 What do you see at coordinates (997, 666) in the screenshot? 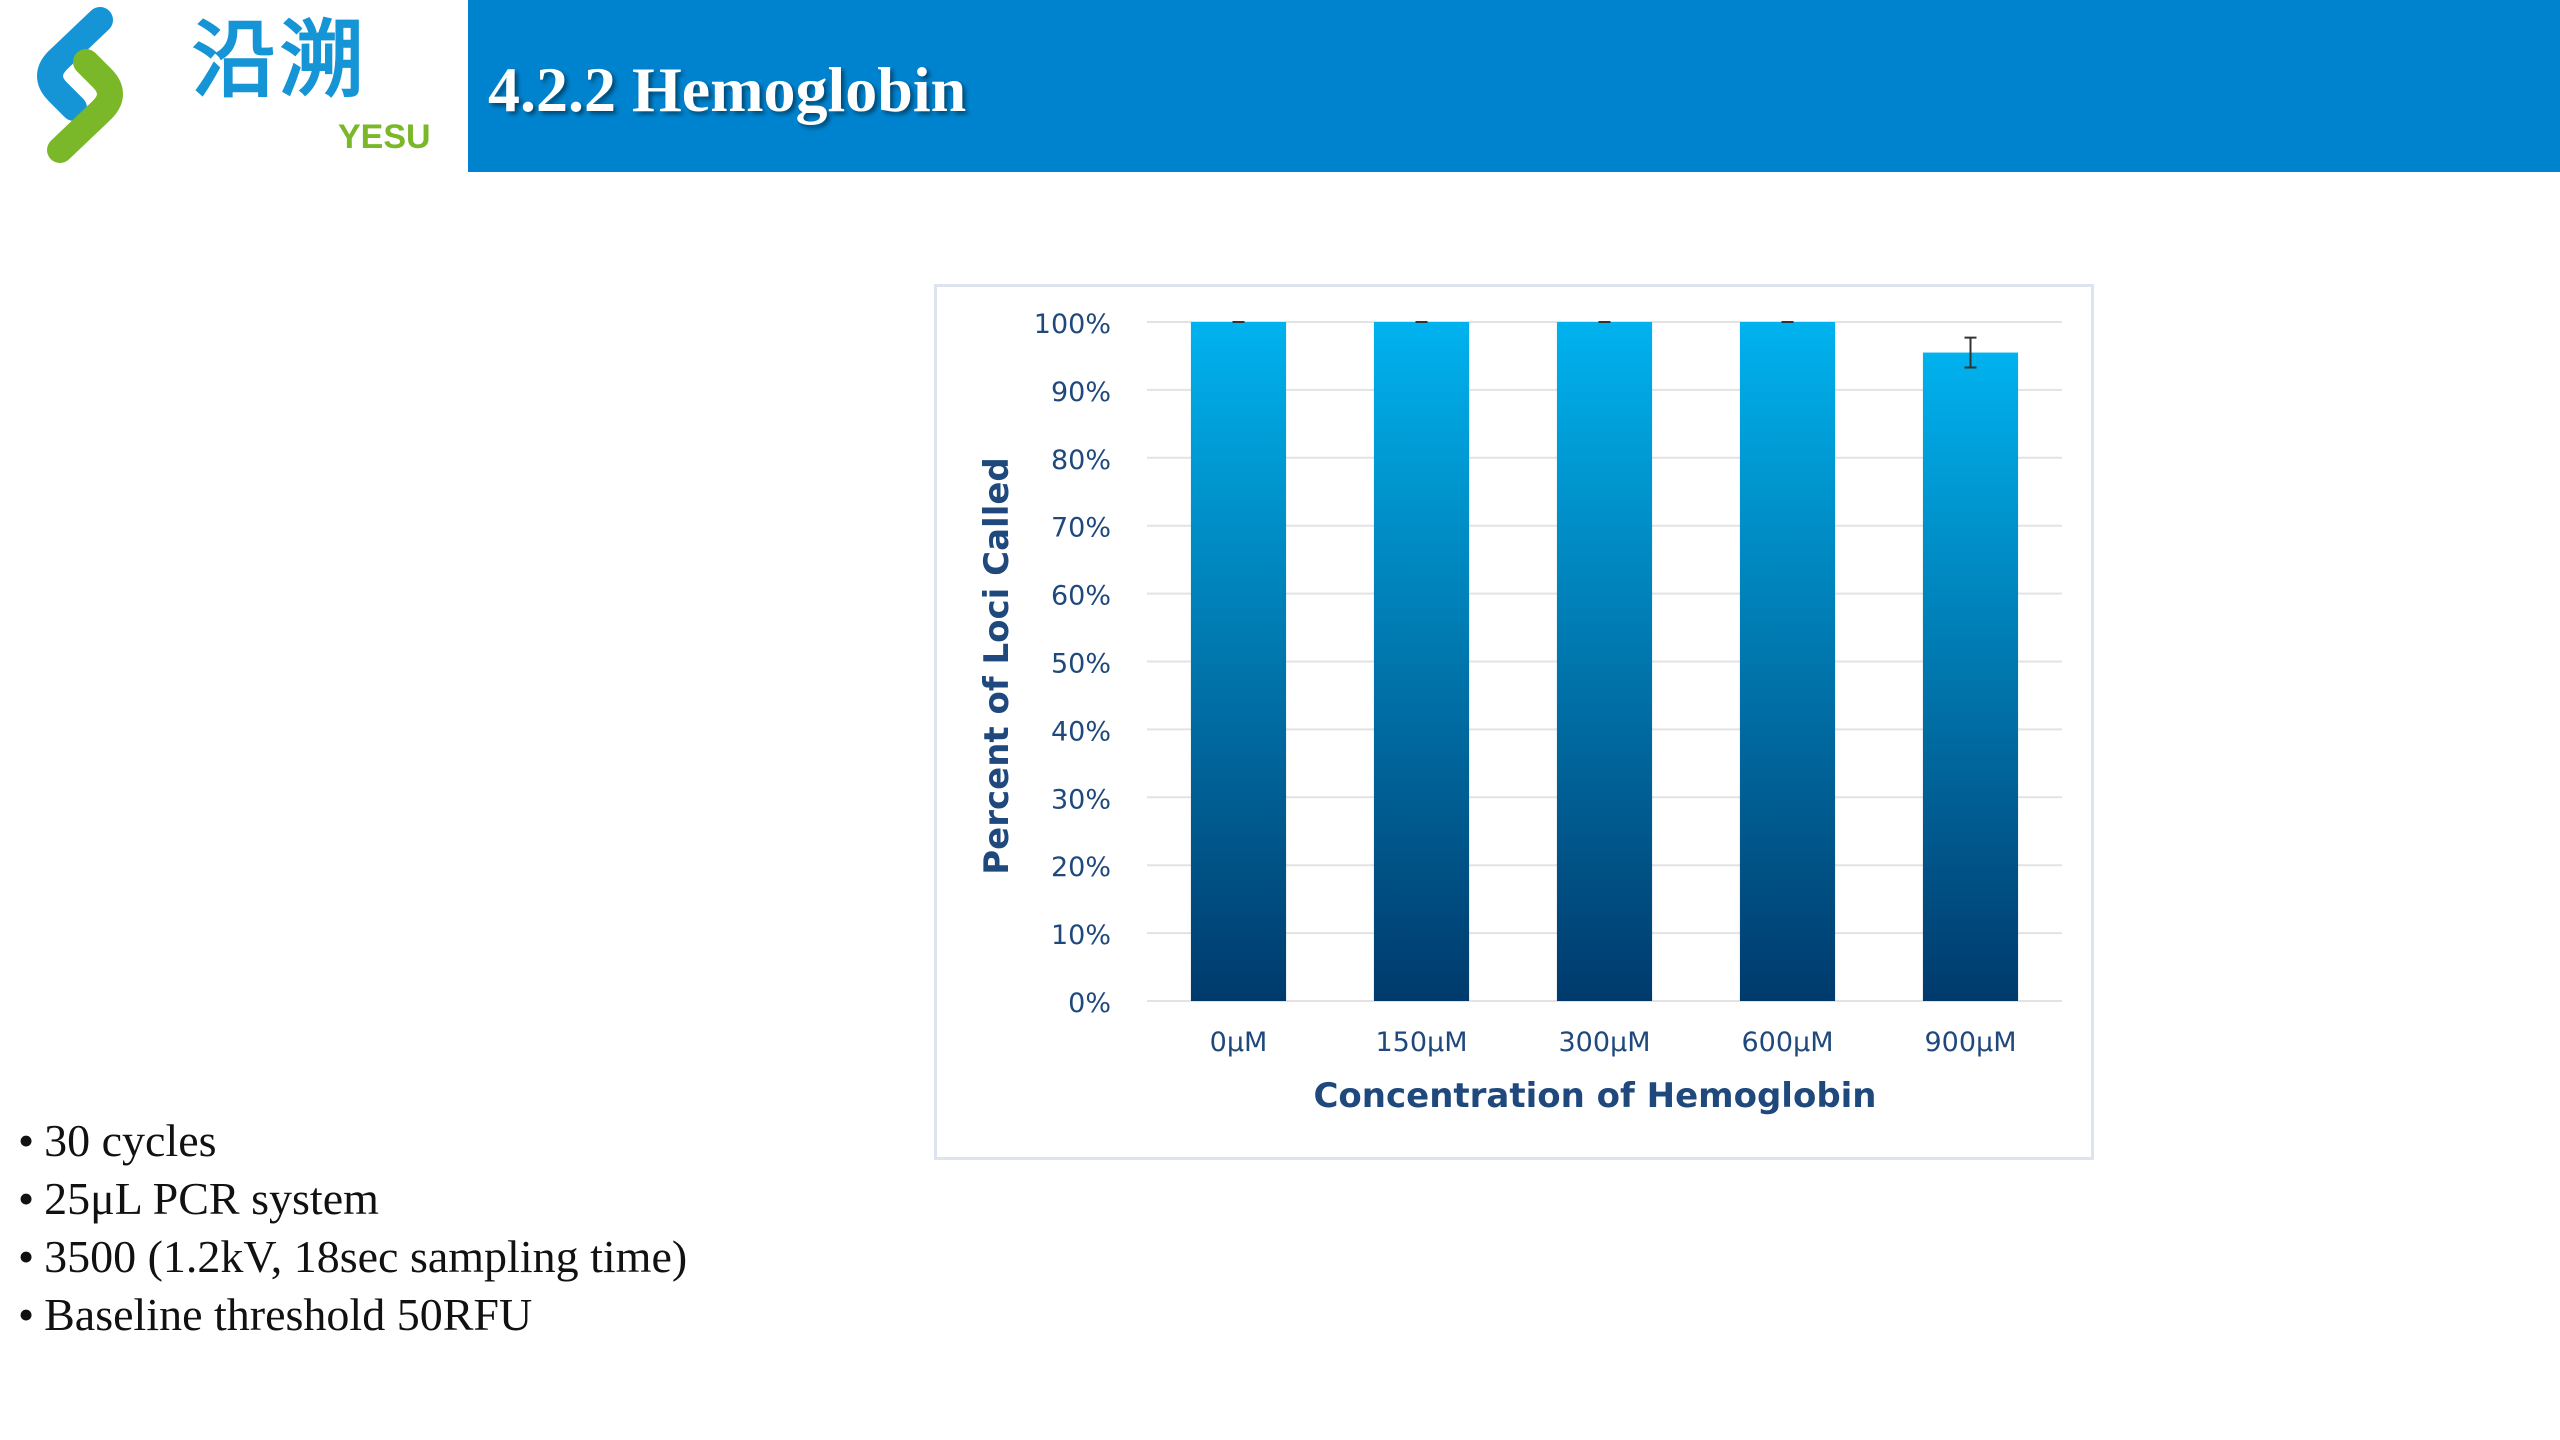
I see `y-axis-label: Percent of Loci Called` at bounding box center [997, 666].